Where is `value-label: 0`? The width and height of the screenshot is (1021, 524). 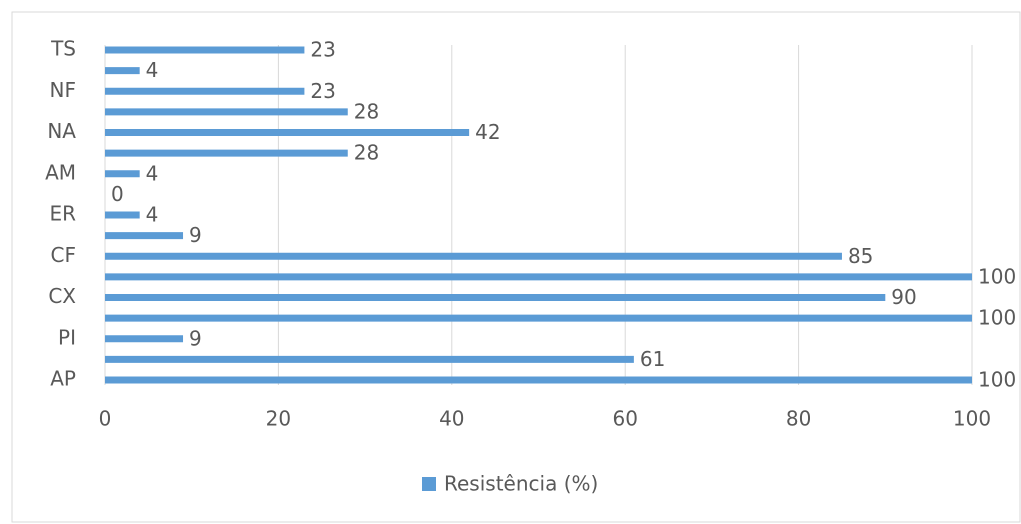
value-label: 0 is located at coordinates (117, 194).